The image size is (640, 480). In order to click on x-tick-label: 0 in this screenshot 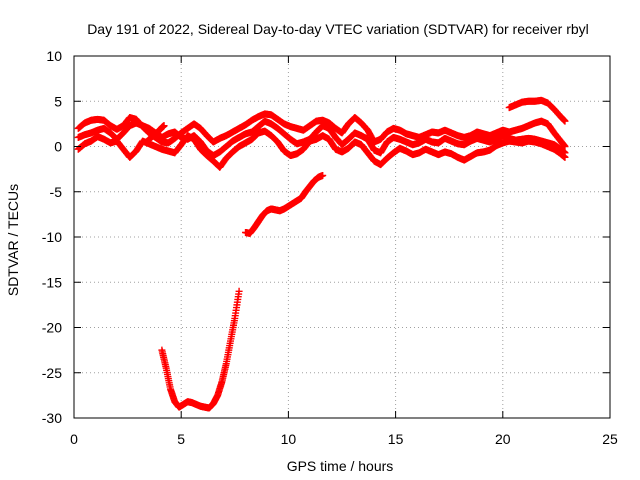, I will do `click(74, 439)`.